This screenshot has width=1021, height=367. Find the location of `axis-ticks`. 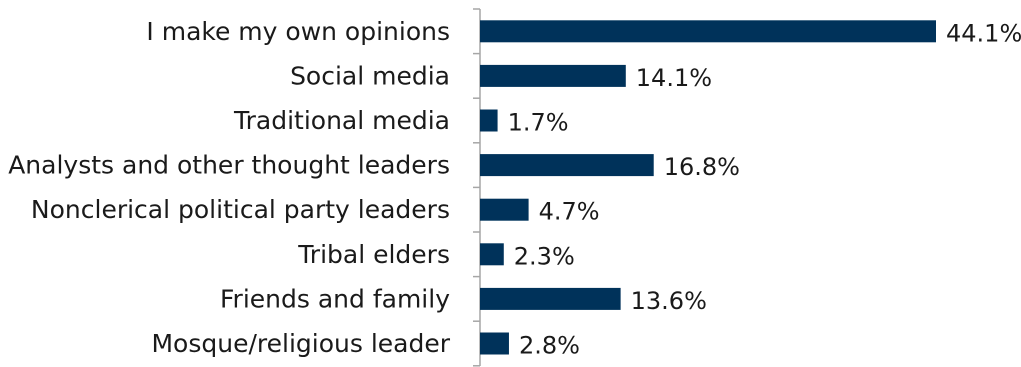

axis-ticks is located at coordinates (476, 187).